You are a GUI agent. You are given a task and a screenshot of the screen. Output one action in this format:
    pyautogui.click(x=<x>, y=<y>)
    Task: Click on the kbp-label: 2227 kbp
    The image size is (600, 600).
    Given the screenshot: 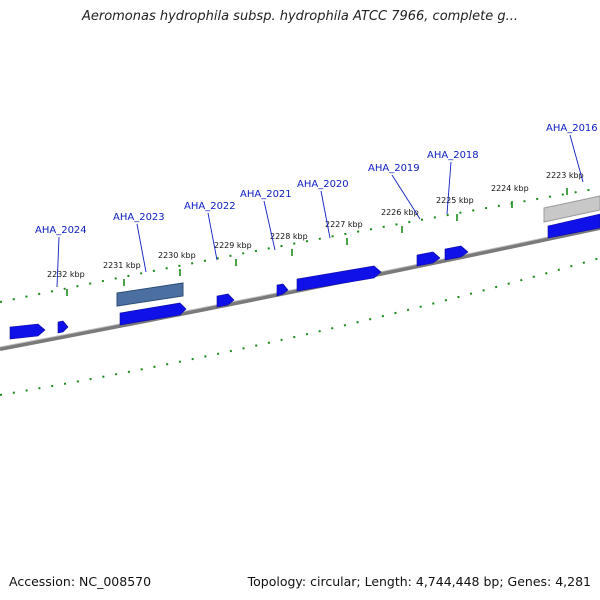 What is the action you would take?
    pyautogui.click(x=344, y=224)
    